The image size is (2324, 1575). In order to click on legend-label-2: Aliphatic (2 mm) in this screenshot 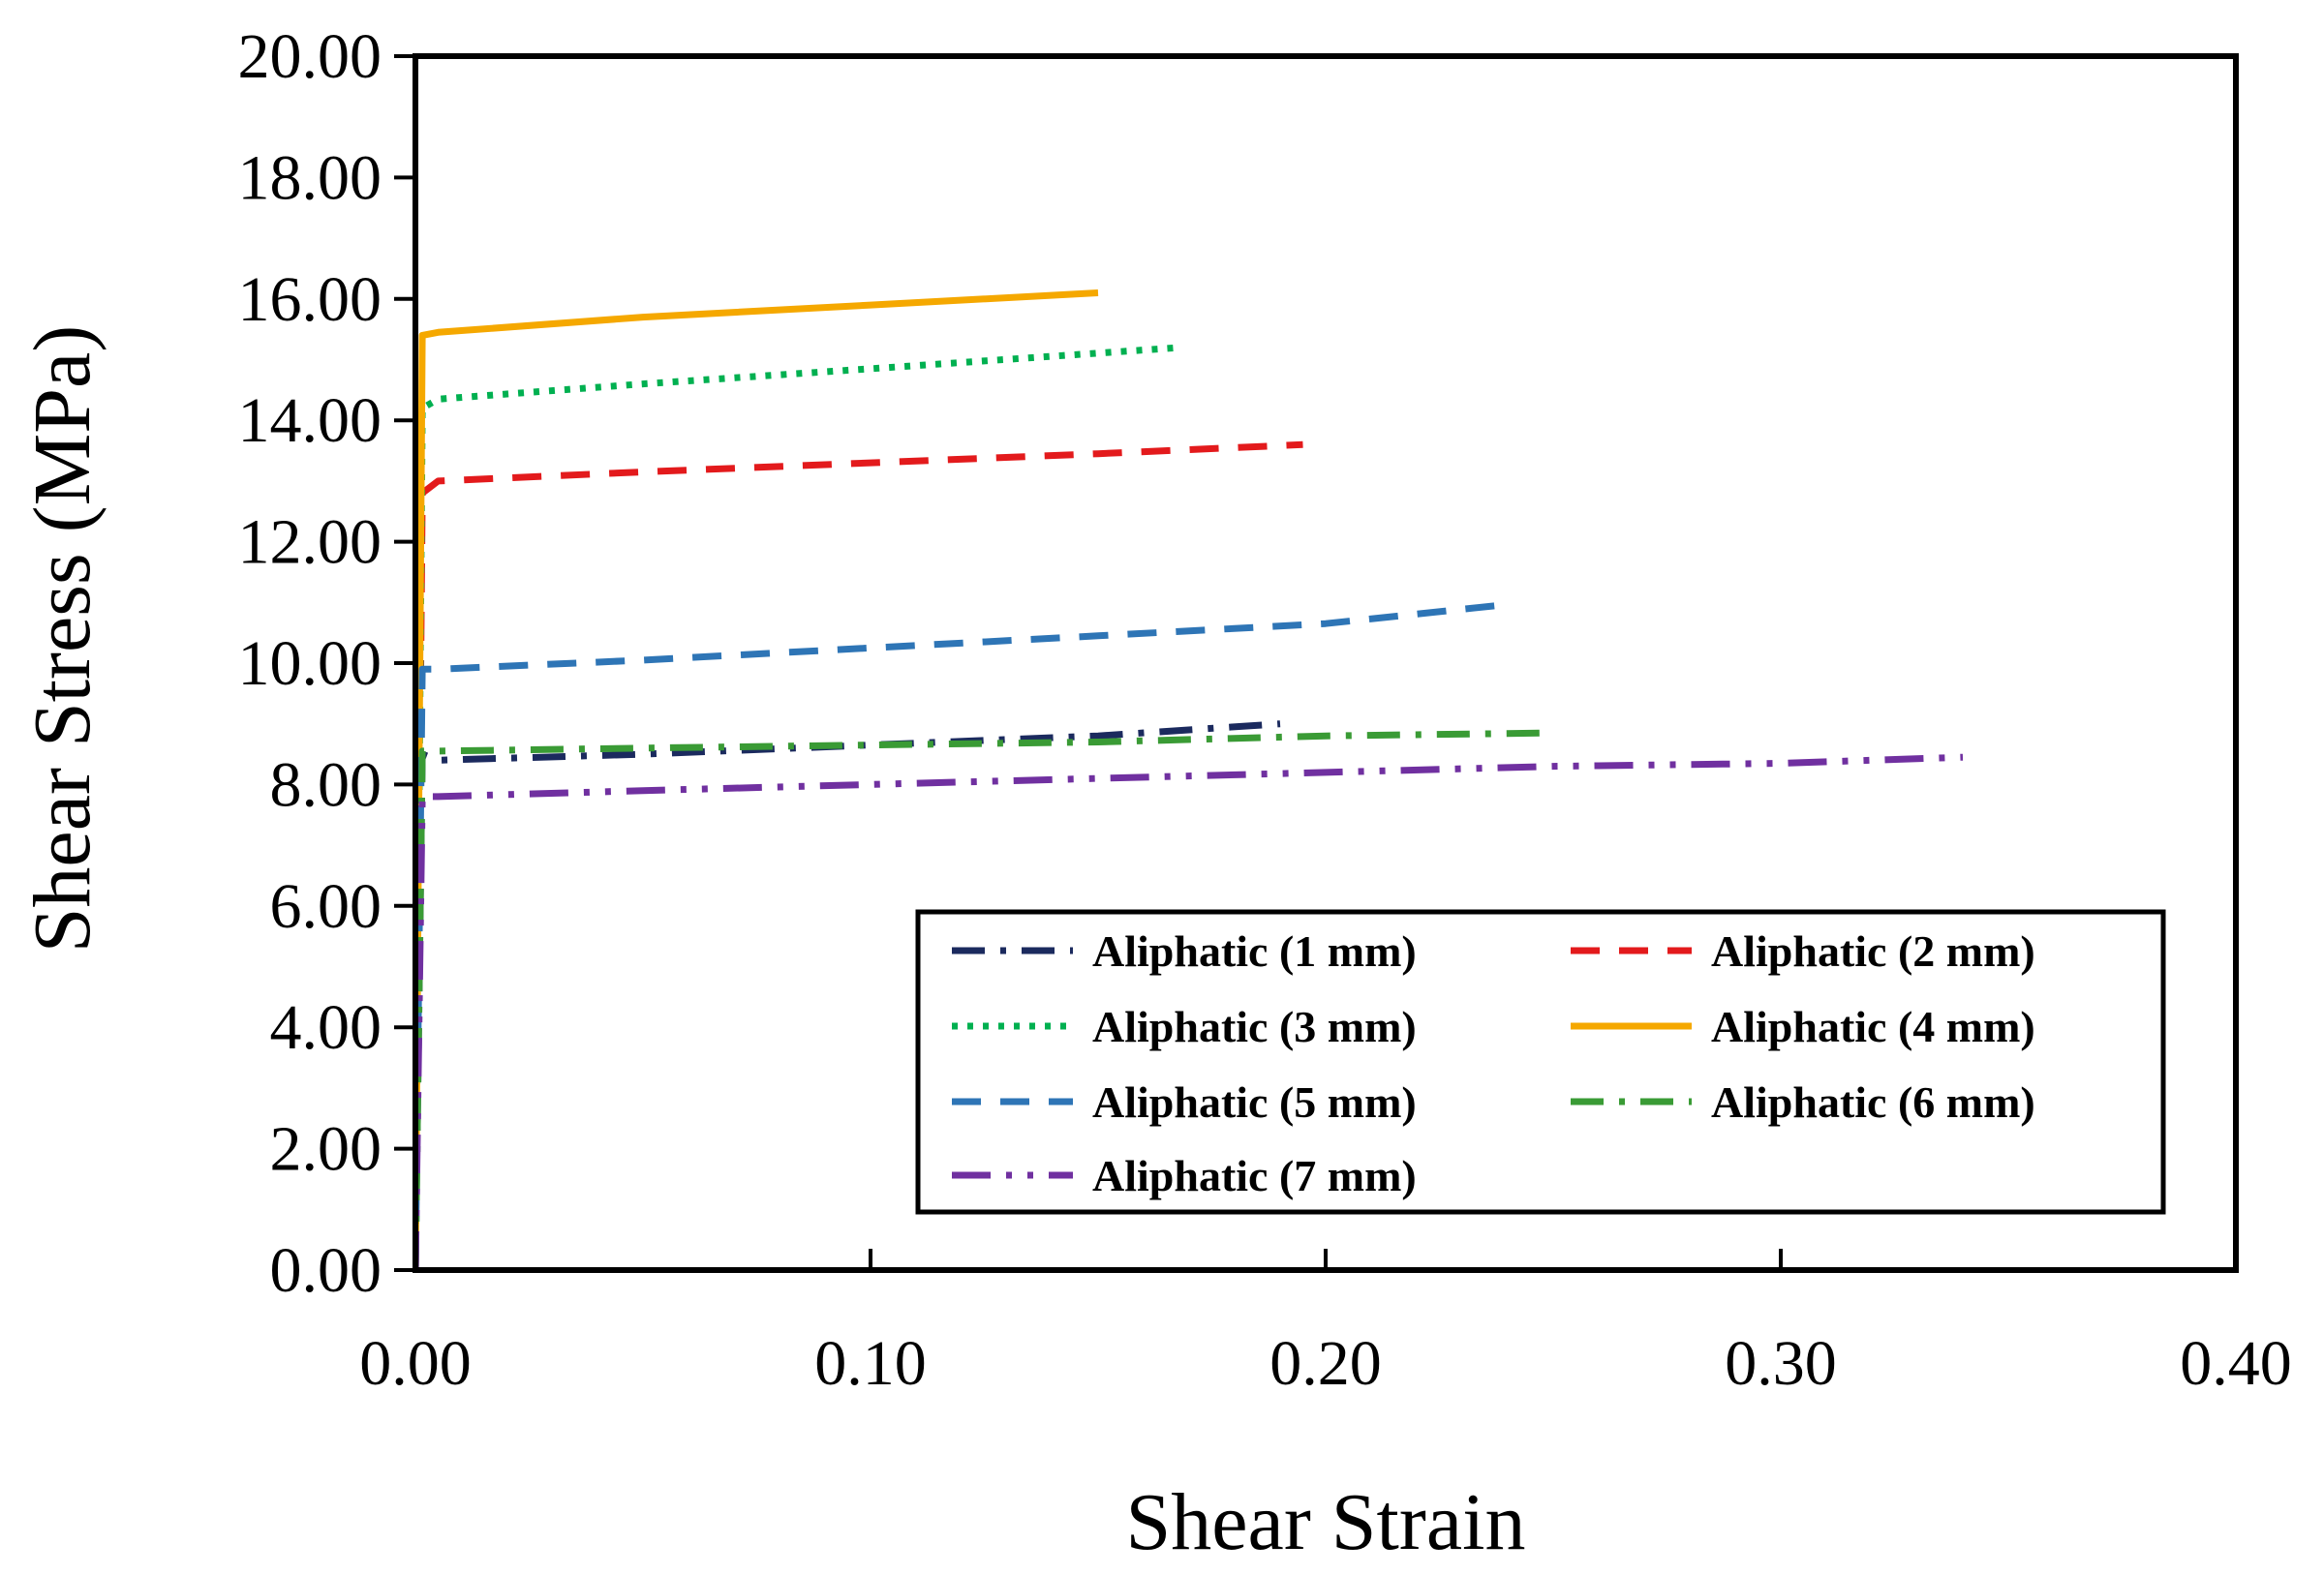, I will do `click(1873, 951)`.